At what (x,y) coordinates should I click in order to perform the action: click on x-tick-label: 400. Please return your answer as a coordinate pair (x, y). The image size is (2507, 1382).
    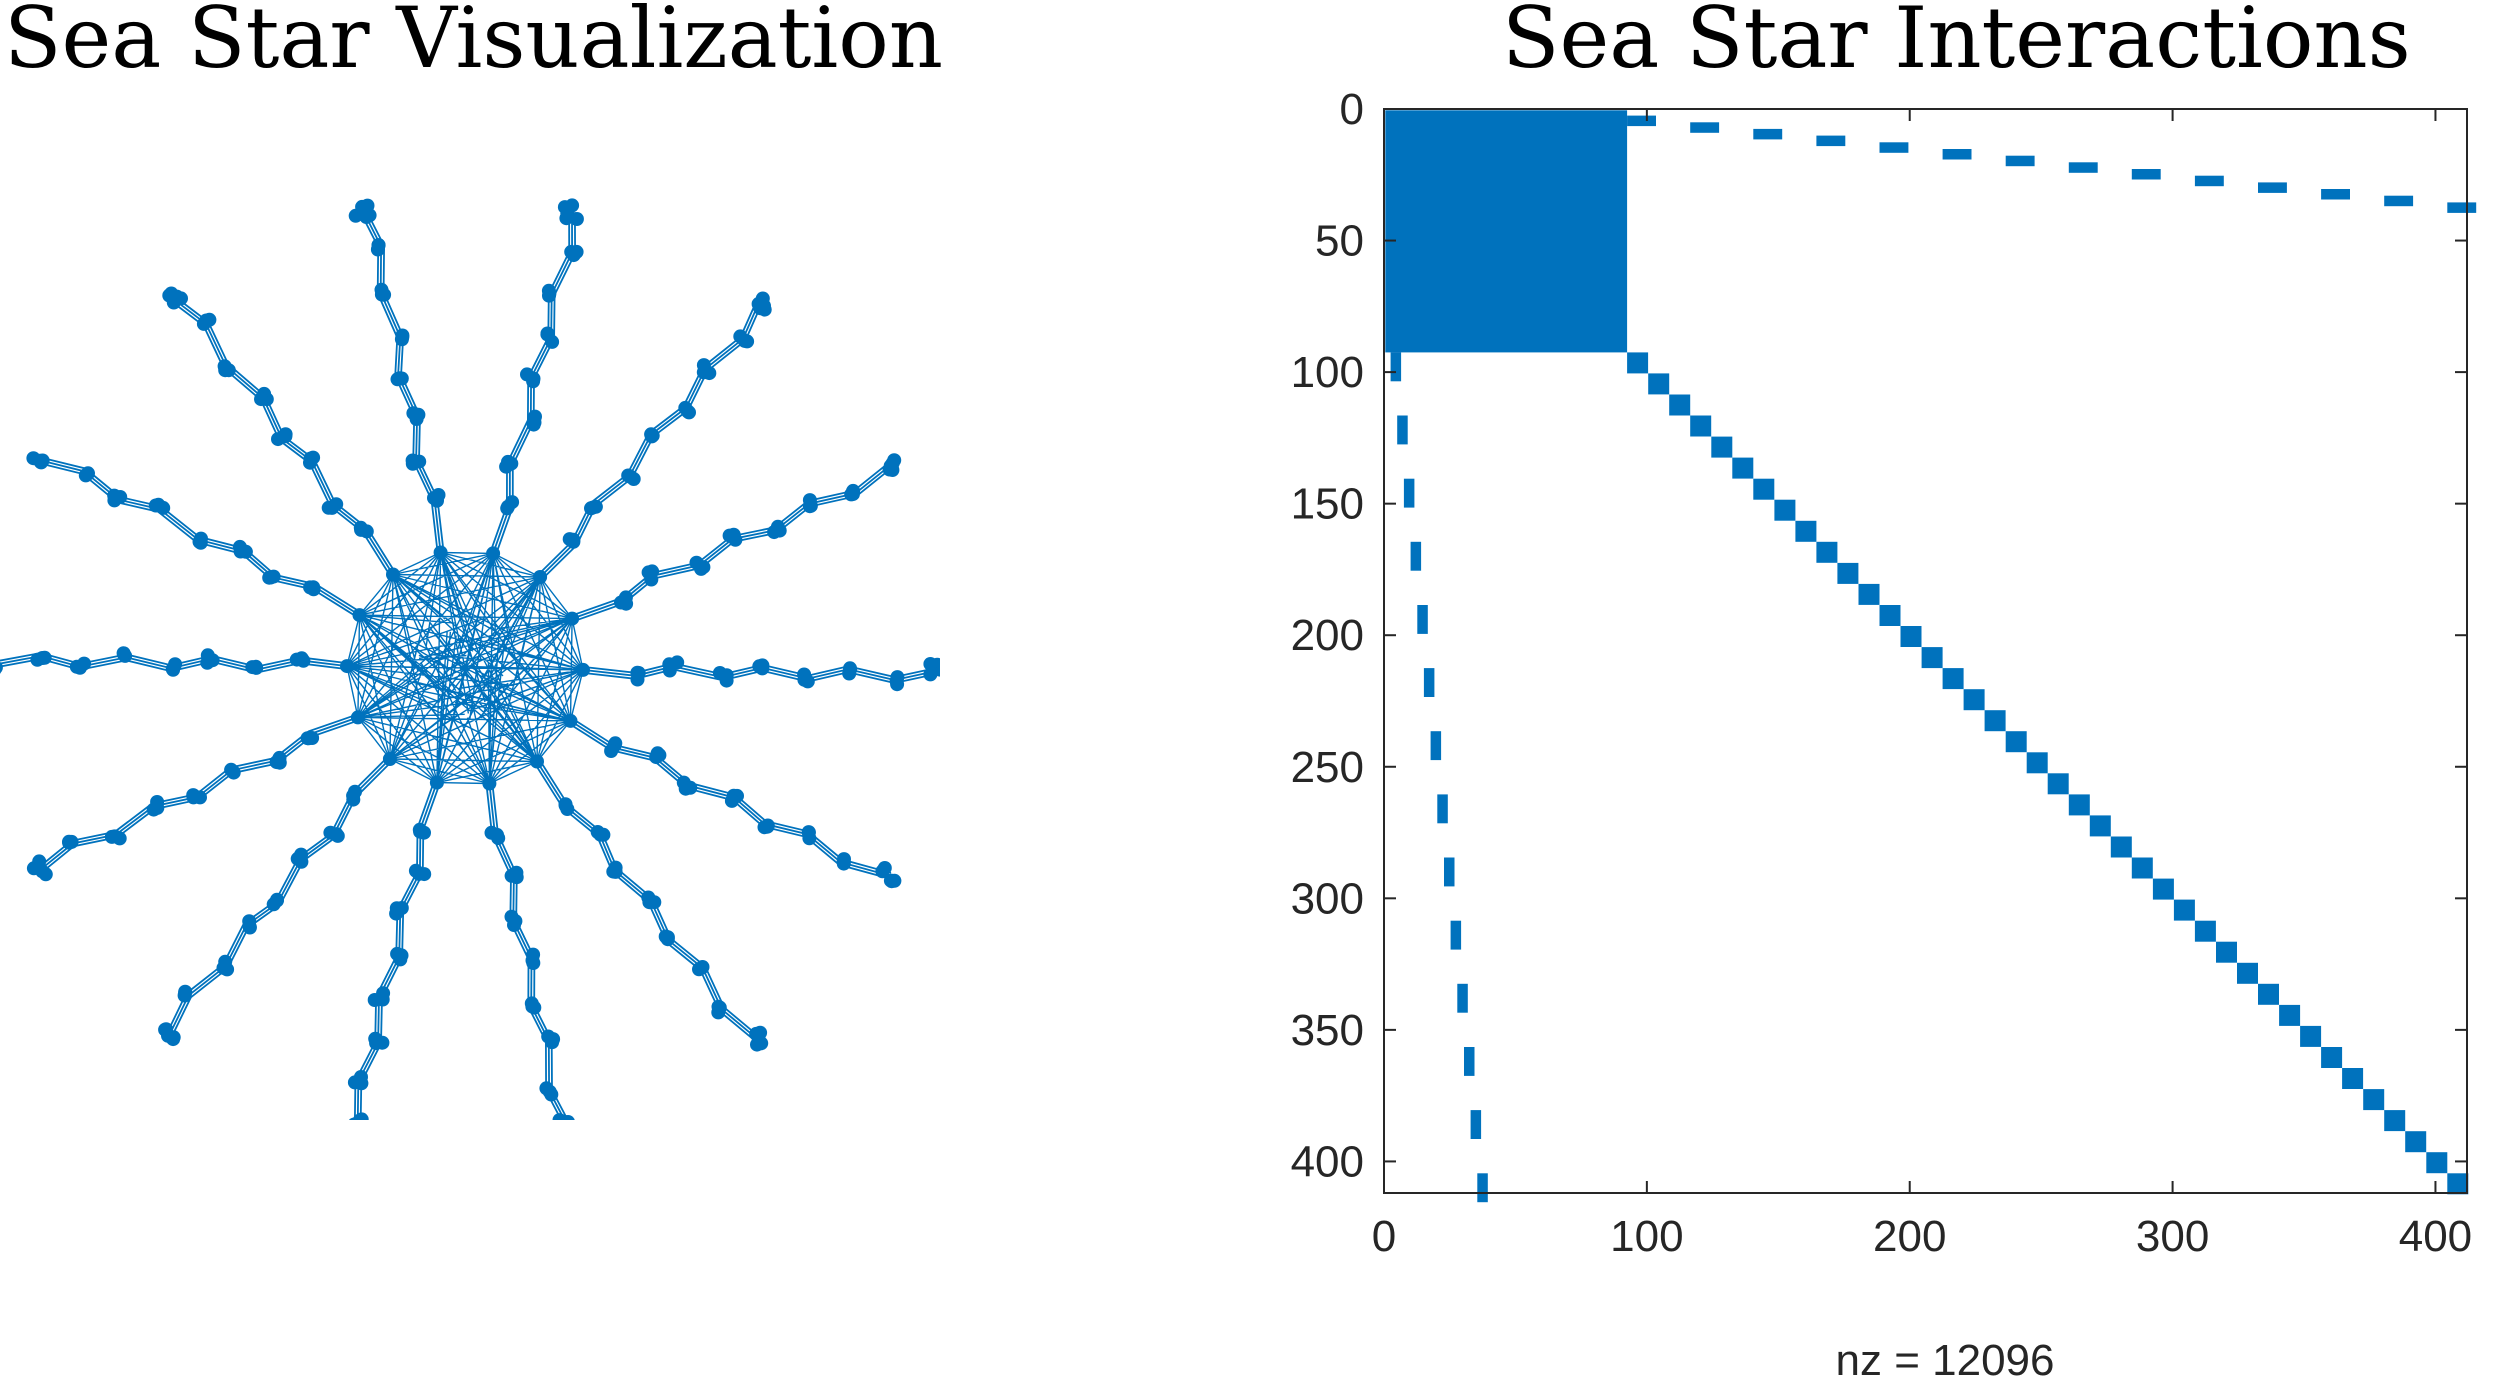
    Looking at the image, I should click on (2435, 1236).